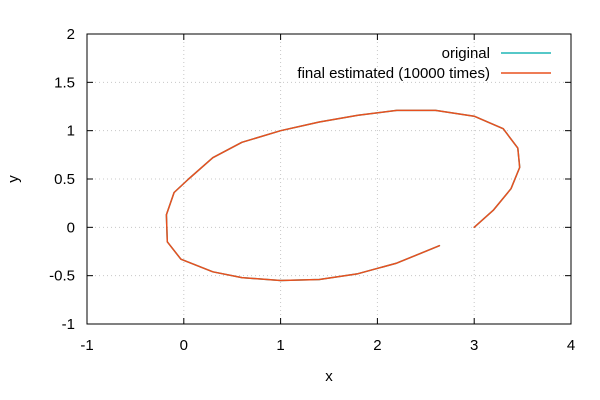  What do you see at coordinates (184, 345) in the screenshot?
I see `x-tick-label: 0` at bounding box center [184, 345].